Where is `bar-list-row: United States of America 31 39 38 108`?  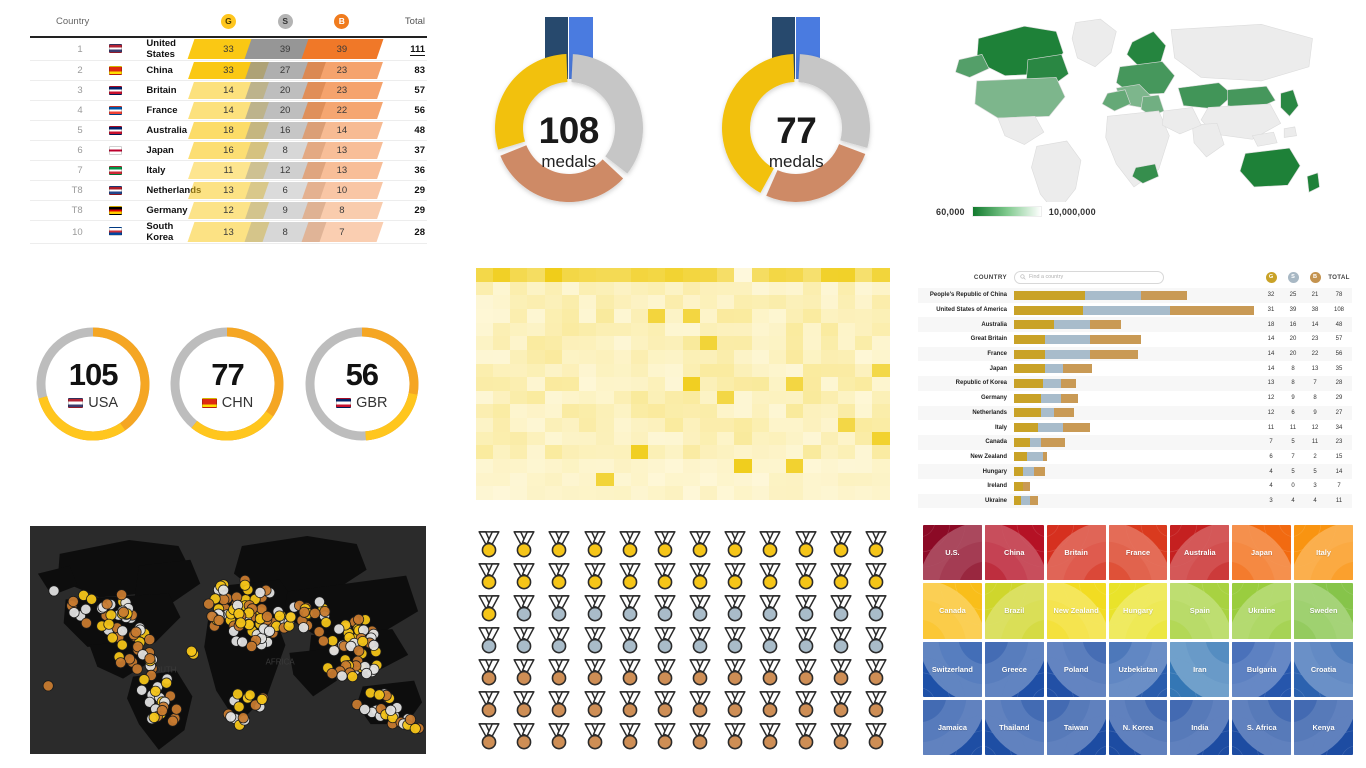
bar-list-row: United States of America 31 39 38 108 is located at coordinates (1135, 310).